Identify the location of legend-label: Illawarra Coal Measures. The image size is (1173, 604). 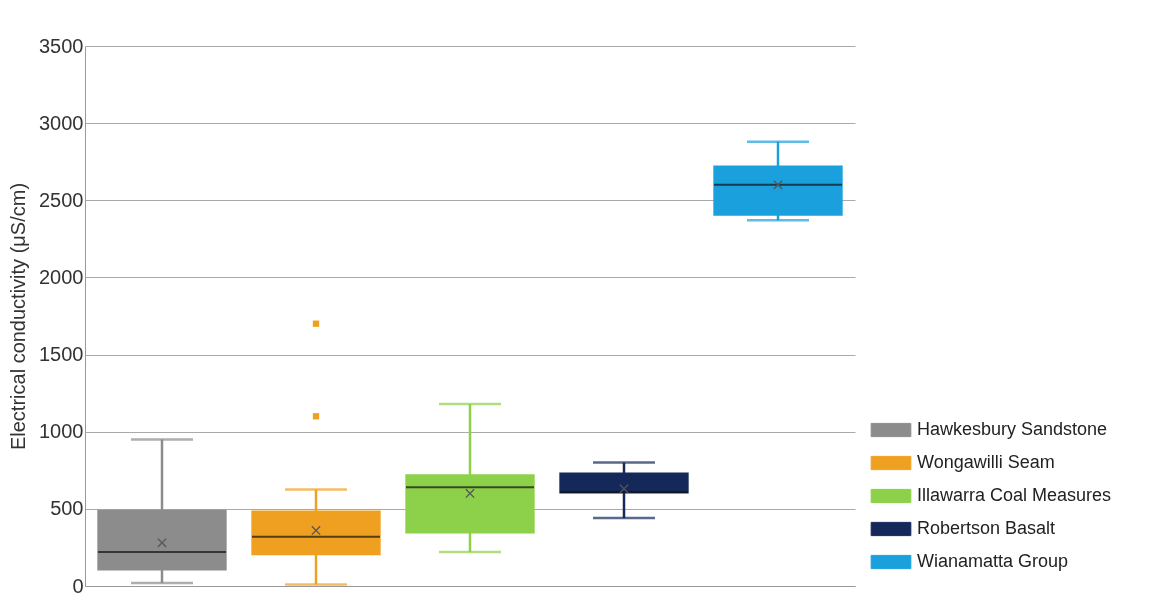
(1014, 495).